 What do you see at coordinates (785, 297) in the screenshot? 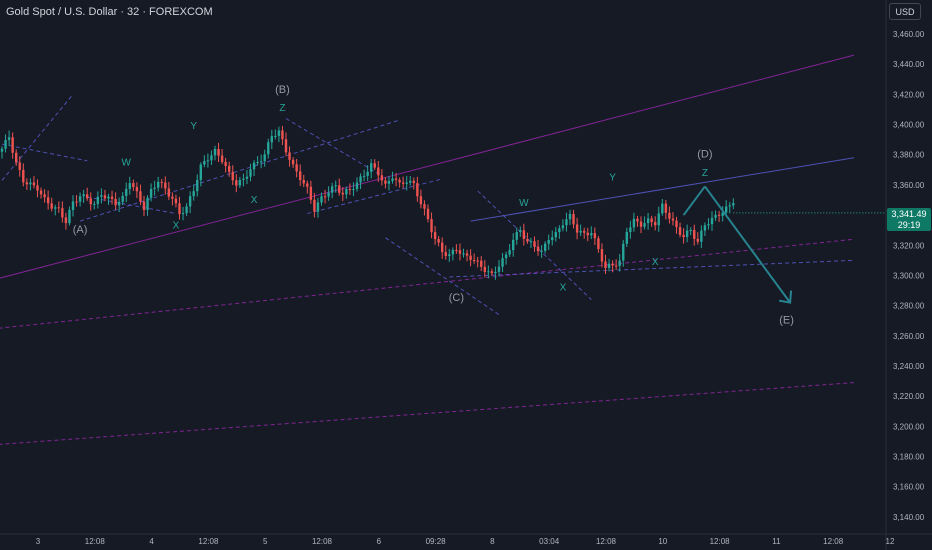
I see `projection-arrowhead` at bounding box center [785, 297].